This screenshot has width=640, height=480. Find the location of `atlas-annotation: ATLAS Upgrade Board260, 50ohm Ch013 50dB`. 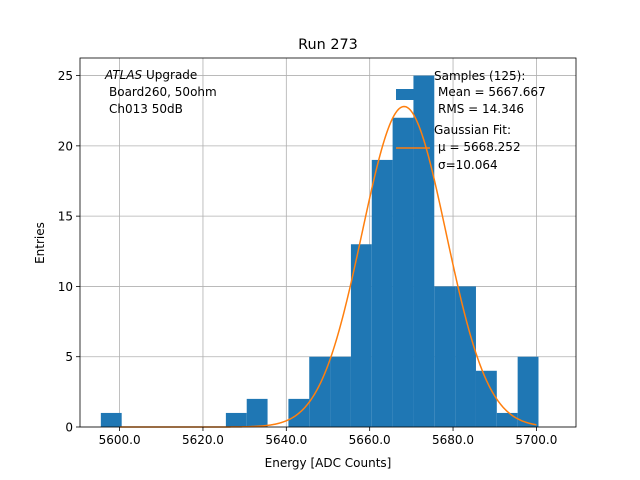

atlas-annotation: ATLAS Upgrade Board260, 50ohm Ch013 50dB is located at coordinates (160, 92).